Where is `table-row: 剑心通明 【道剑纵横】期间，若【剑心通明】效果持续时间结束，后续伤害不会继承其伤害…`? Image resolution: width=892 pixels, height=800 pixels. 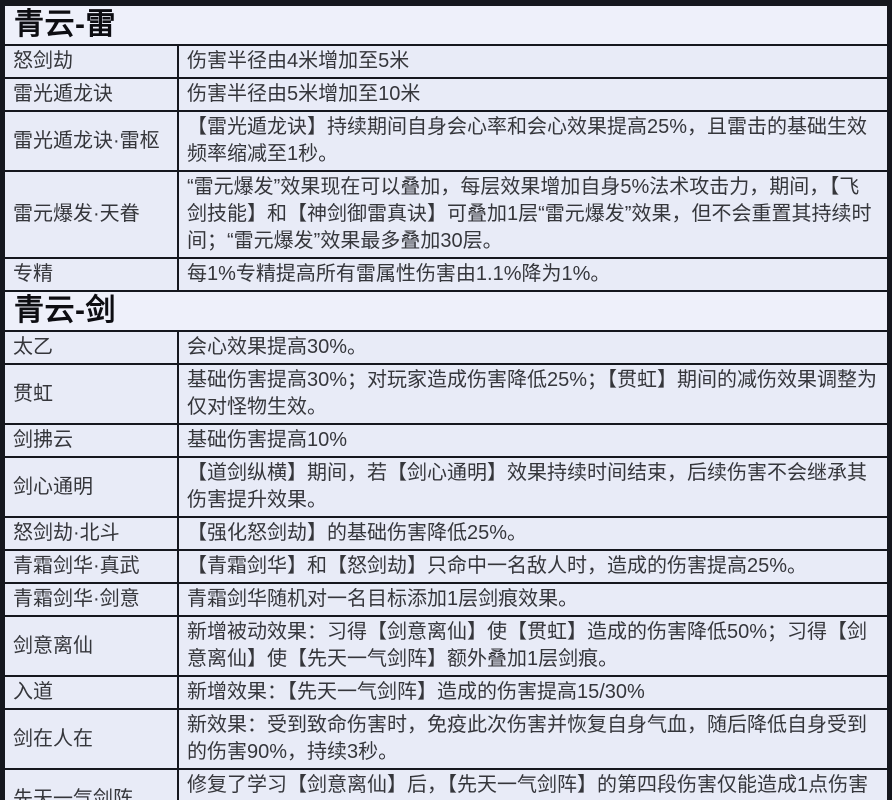
table-row: 剑心通明 【道剑纵横】期间，若【剑心通明】效果持续时间结束，后续伤害不会继承其伤害… is located at coordinates (446, 487).